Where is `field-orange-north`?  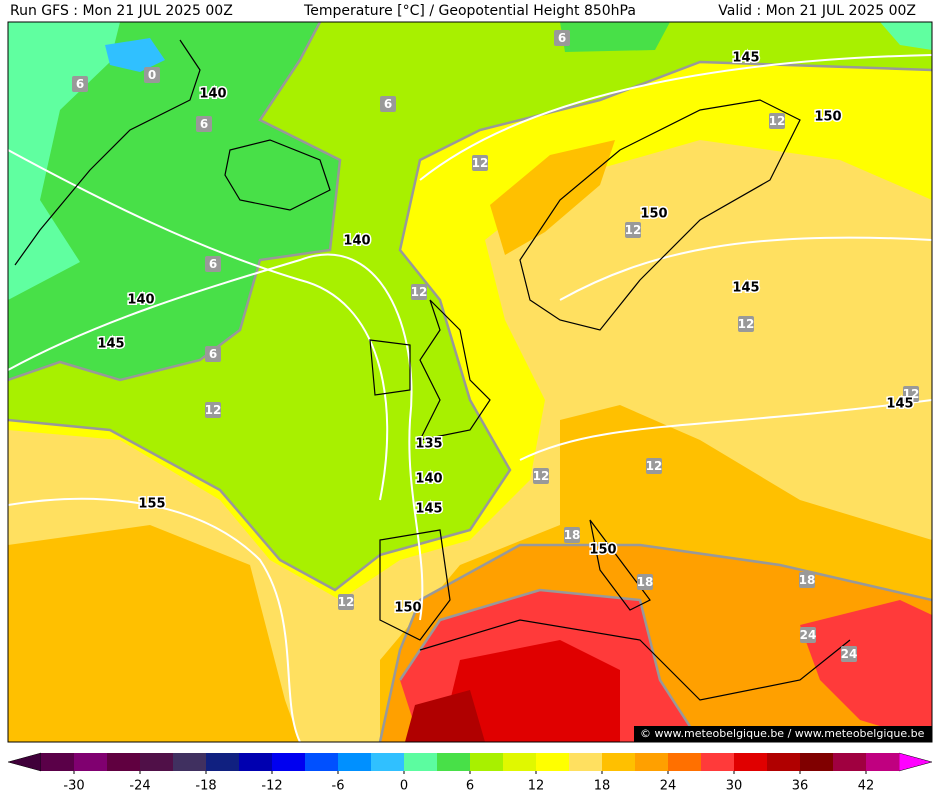
field-orange-north is located at coordinates (552, 197).